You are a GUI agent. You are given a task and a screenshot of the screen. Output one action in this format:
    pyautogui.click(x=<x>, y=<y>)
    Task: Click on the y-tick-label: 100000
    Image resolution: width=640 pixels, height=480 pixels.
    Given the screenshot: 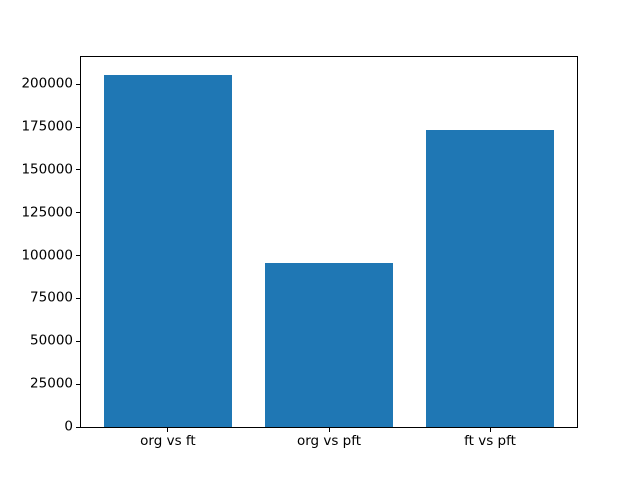 What is the action you would take?
    pyautogui.click(x=47, y=254)
    